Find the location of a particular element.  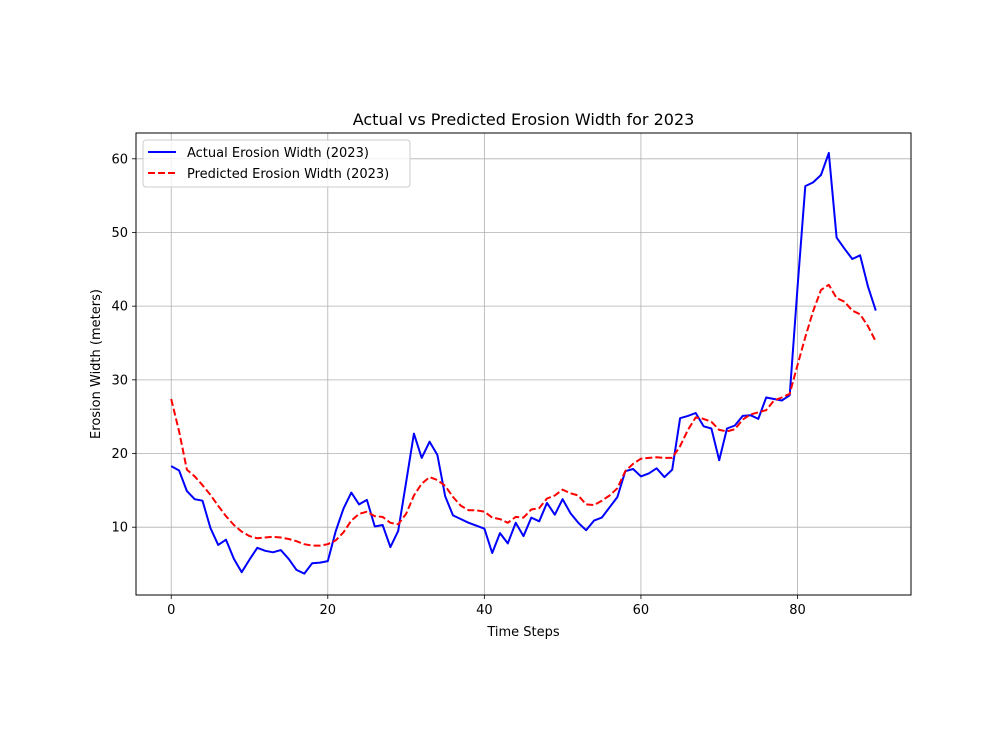

y-tick-label: 20 is located at coordinates (119, 454).